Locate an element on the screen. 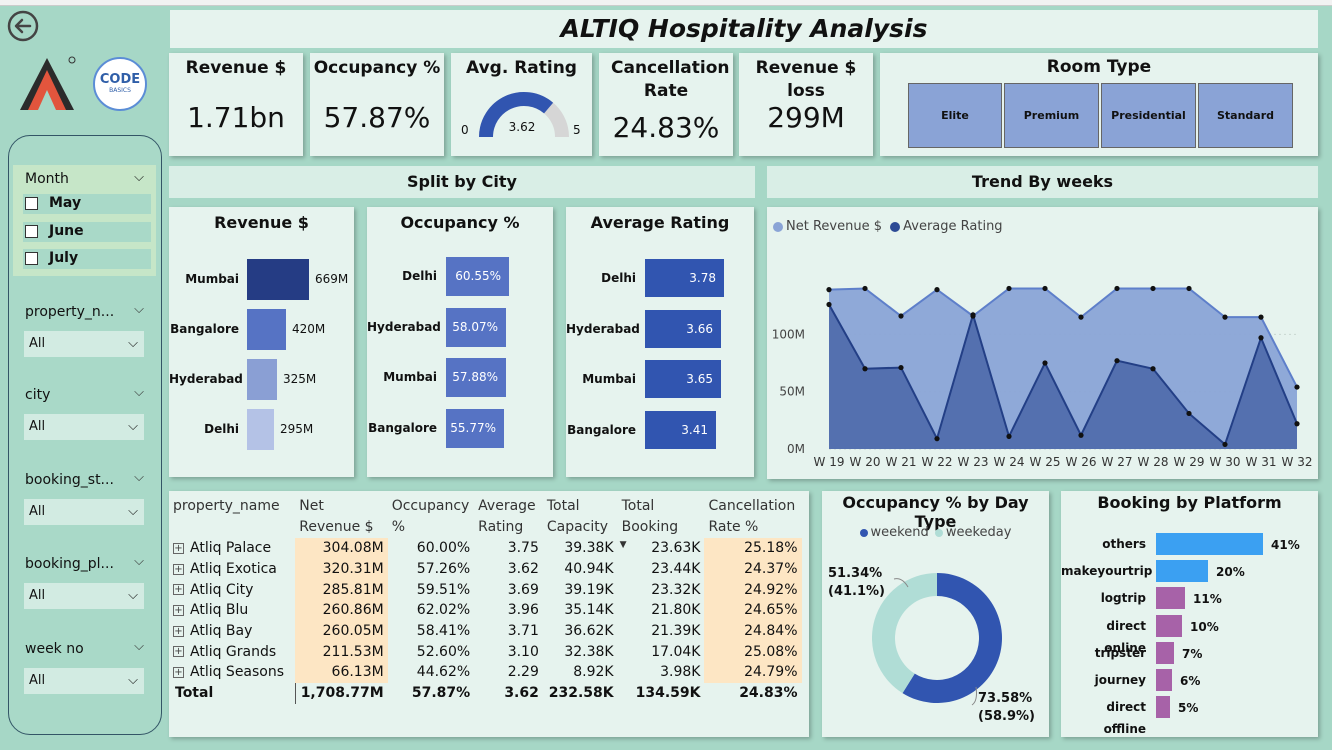 The image size is (1332, 750). table-cell: 25.18% is located at coordinates (753, 548).